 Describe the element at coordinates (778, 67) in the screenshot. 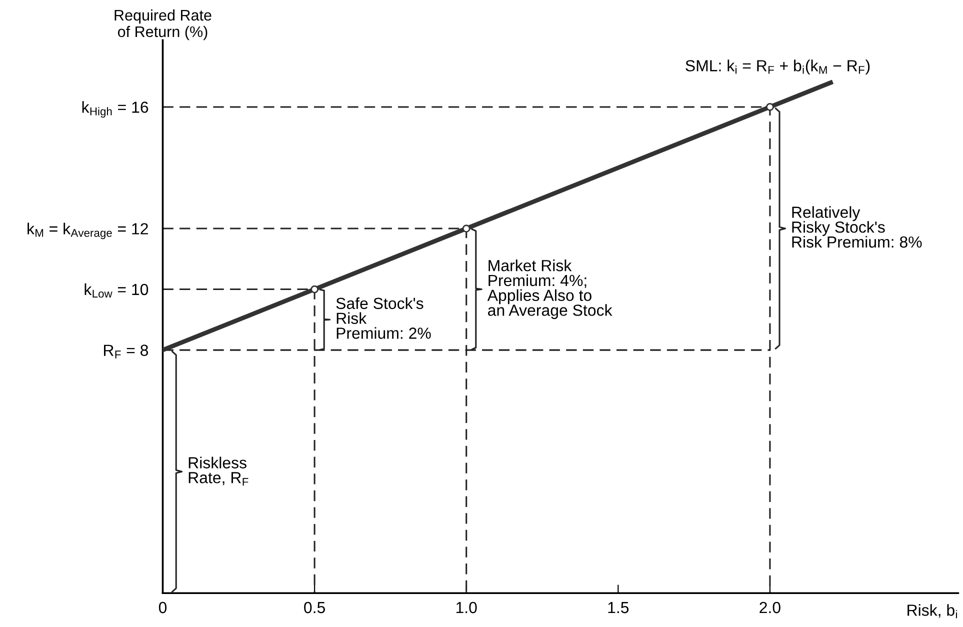

I see `text: SML: k$_{i}$ = R$_{F}$ + b$_{i}$(k$_{M}$ − R$_{F}$)` at that location.